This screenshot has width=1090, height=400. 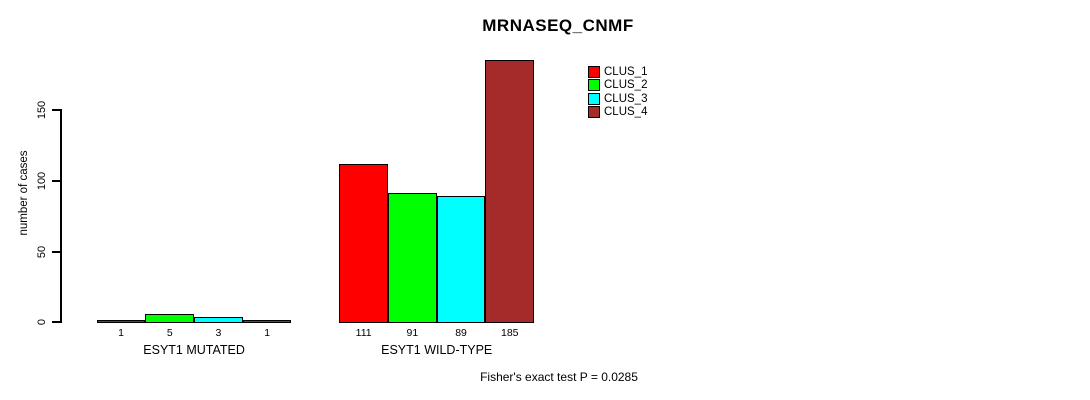 What do you see at coordinates (218, 320) in the screenshot?
I see `bar-clus_3-mutated` at bounding box center [218, 320].